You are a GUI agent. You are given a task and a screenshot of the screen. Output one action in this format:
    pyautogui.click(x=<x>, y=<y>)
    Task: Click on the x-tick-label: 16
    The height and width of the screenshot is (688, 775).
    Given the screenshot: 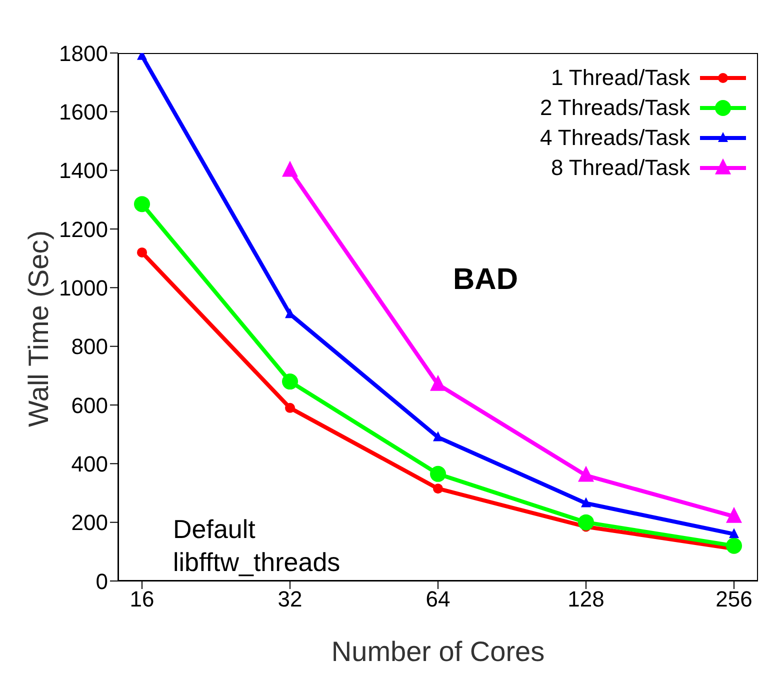 What is the action you would take?
    pyautogui.click(x=142, y=599)
    